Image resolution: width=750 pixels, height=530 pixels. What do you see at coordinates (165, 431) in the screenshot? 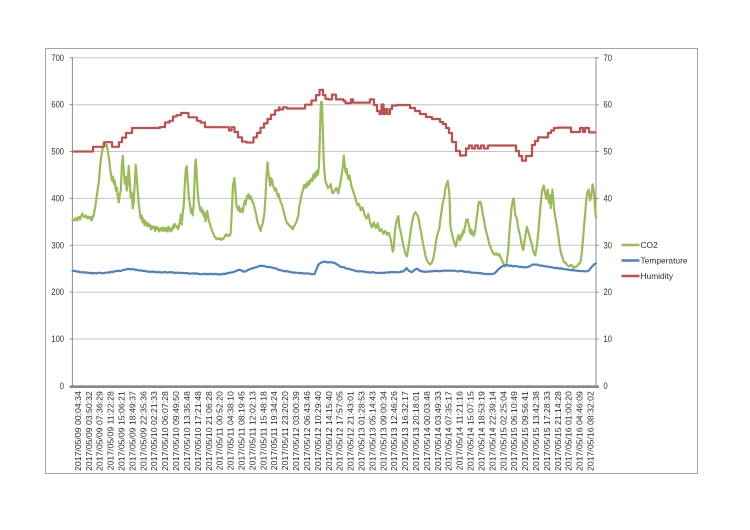
I see `svg-text: 2017/05/10 06:07:28` at bounding box center [165, 431].